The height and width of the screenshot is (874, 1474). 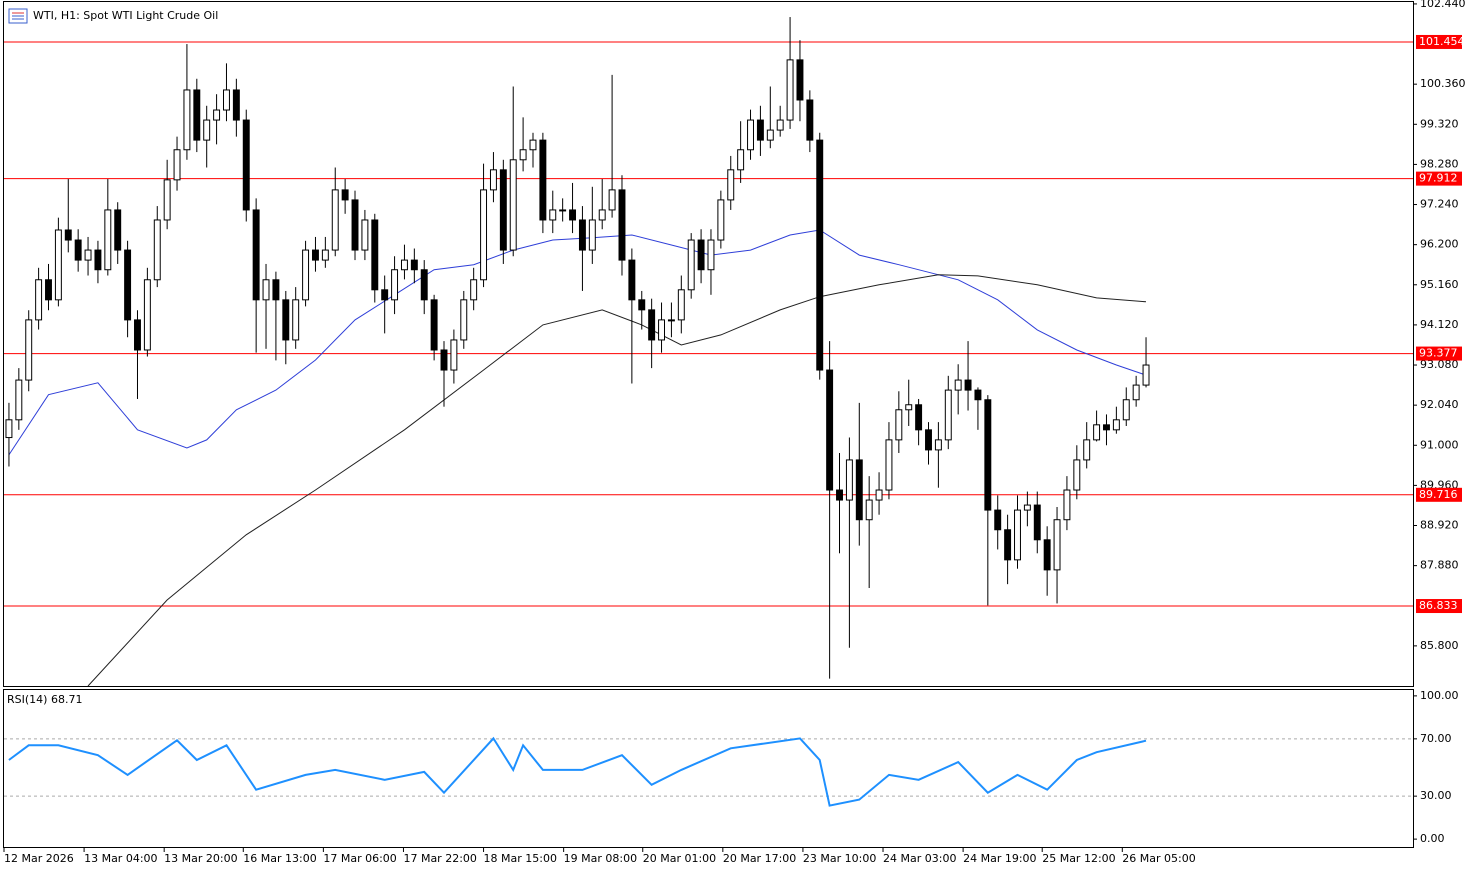 I want to click on indicator-line, so click(x=577, y=771).